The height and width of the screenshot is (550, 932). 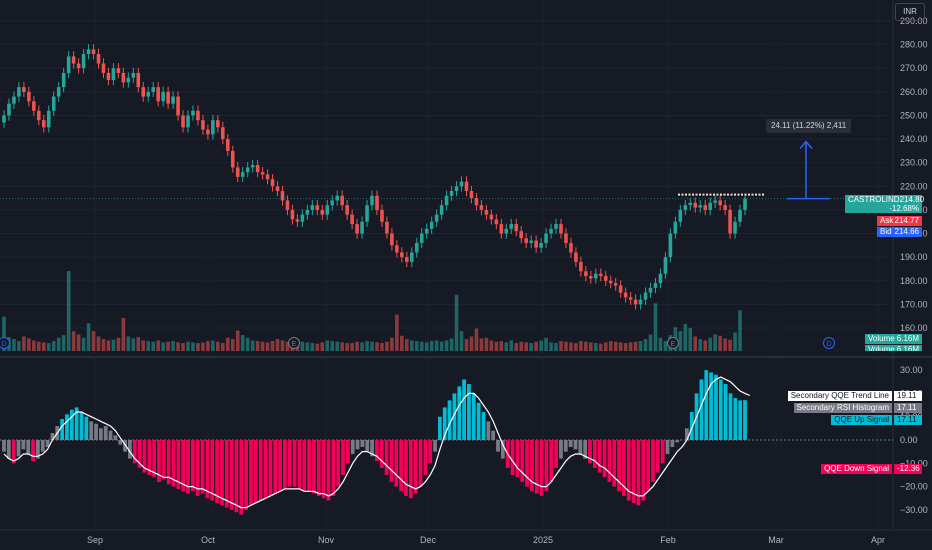 What do you see at coordinates (912, 199) in the screenshot?
I see `last-price: 214.80` at bounding box center [912, 199].